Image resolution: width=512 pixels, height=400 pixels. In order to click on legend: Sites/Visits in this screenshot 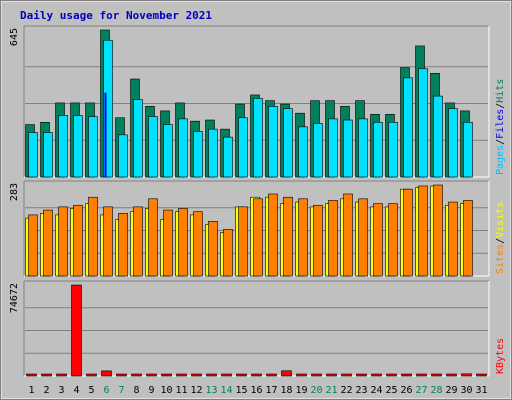, I will do `click(500, 238)`.